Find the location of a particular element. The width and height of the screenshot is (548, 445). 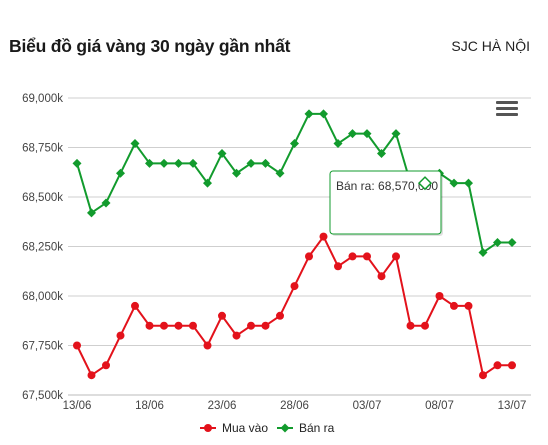

tooltip-box is located at coordinates (385, 202).